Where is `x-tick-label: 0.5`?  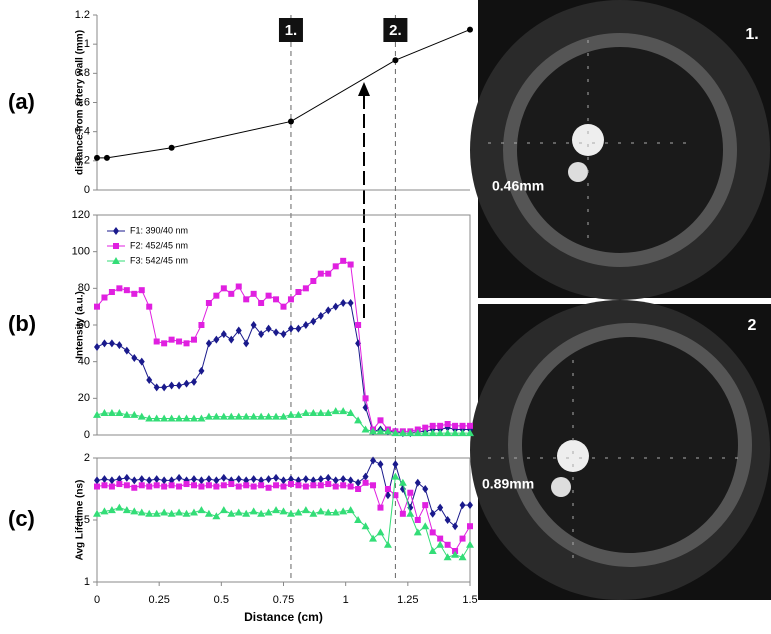
x-tick-label: 0.5 is located at coordinates (221, 600).